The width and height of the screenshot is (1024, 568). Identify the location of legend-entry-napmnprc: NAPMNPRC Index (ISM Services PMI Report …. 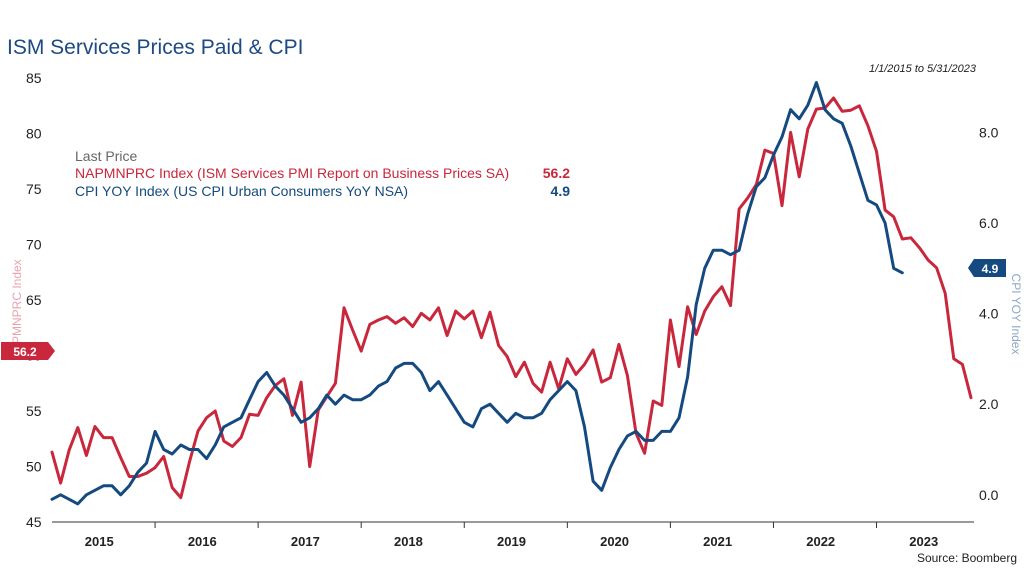
(292, 173).